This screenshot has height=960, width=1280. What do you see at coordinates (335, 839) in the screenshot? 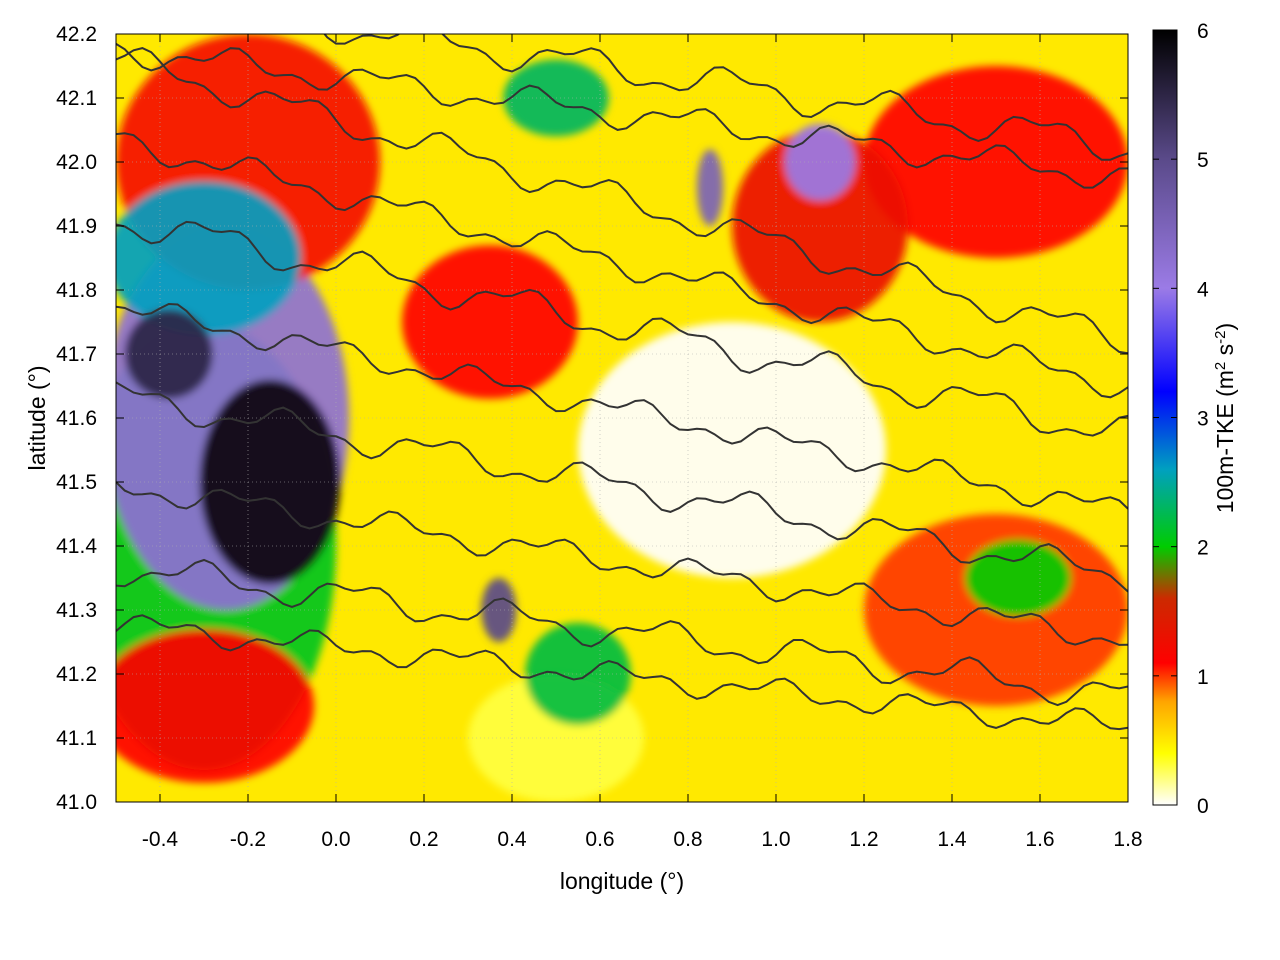
I see `x-tick-label: 0.0` at bounding box center [335, 839].